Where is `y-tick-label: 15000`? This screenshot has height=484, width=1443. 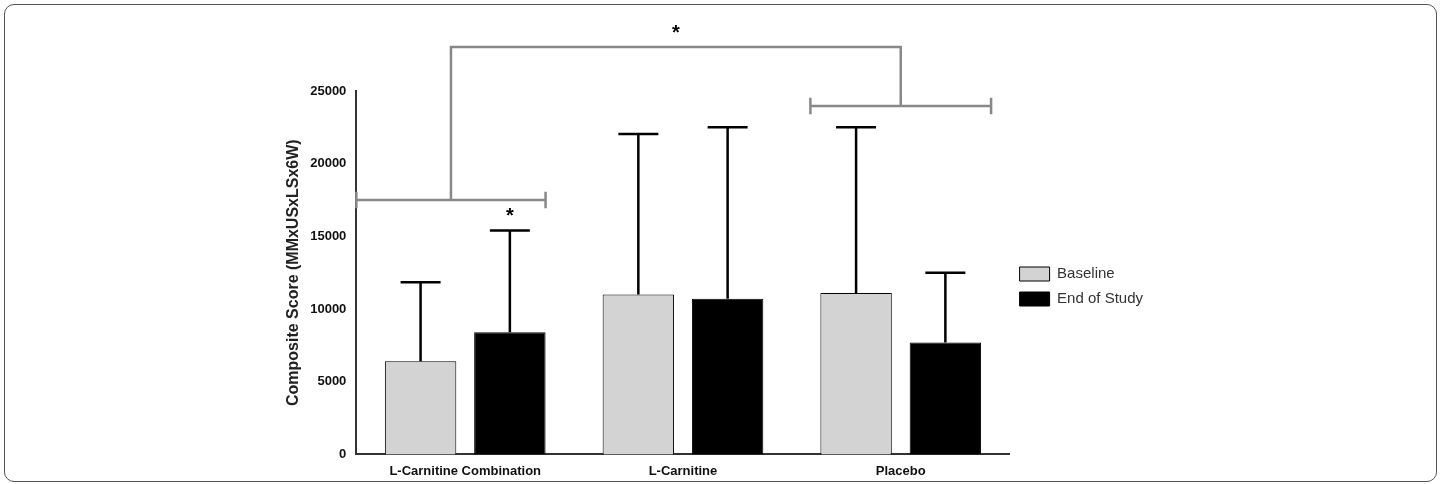
y-tick-label: 15000 is located at coordinates (328, 235).